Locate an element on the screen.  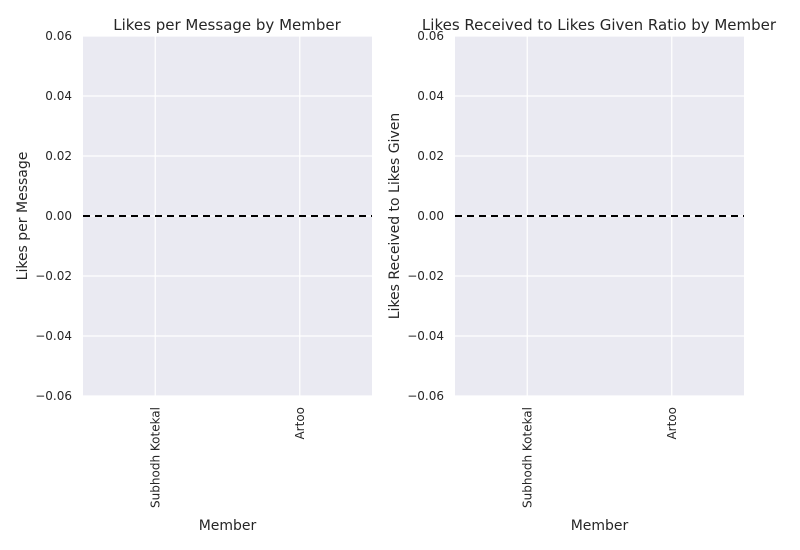
chart-title: Likes per Message by Member is located at coordinates (227, 25).